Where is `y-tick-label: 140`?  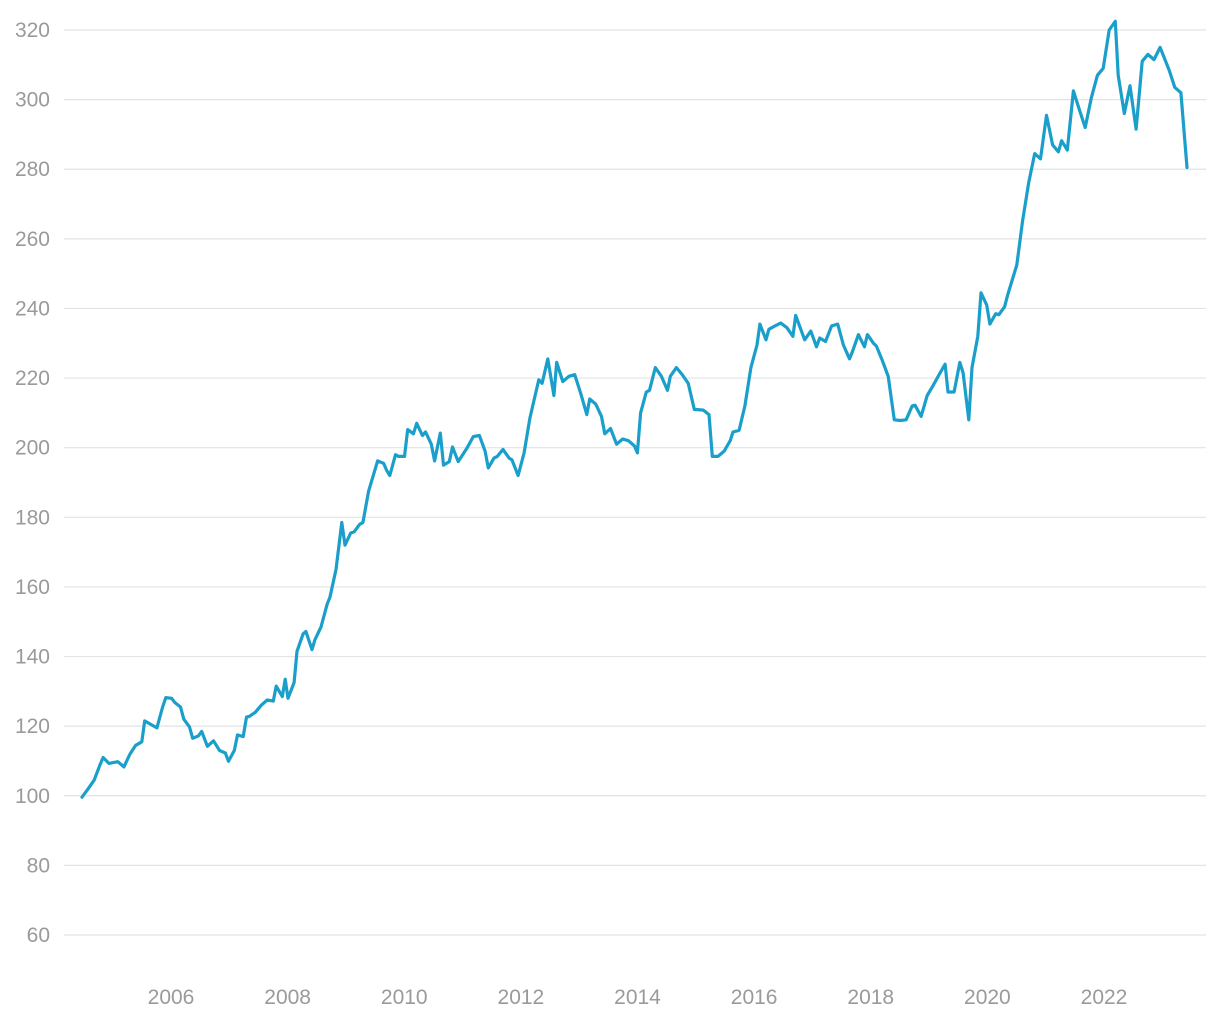 y-tick-label: 140 is located at coordinates (32, 657).